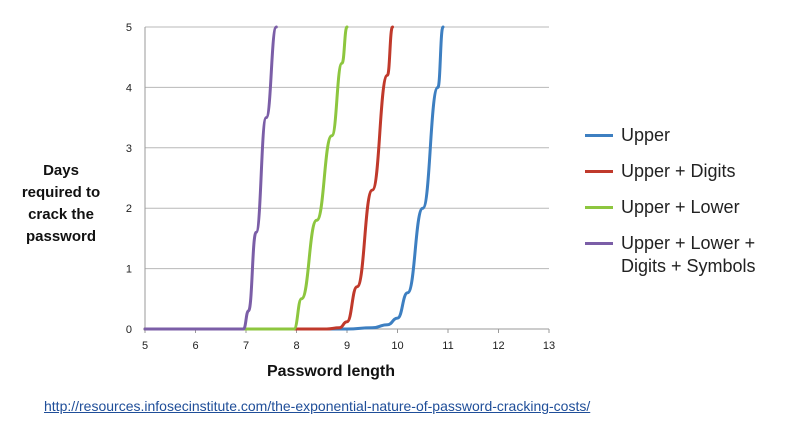 The width and height of the screenshot is (800, 426). I want to click on y-axis-title-line: crack the, so click(61, 214).